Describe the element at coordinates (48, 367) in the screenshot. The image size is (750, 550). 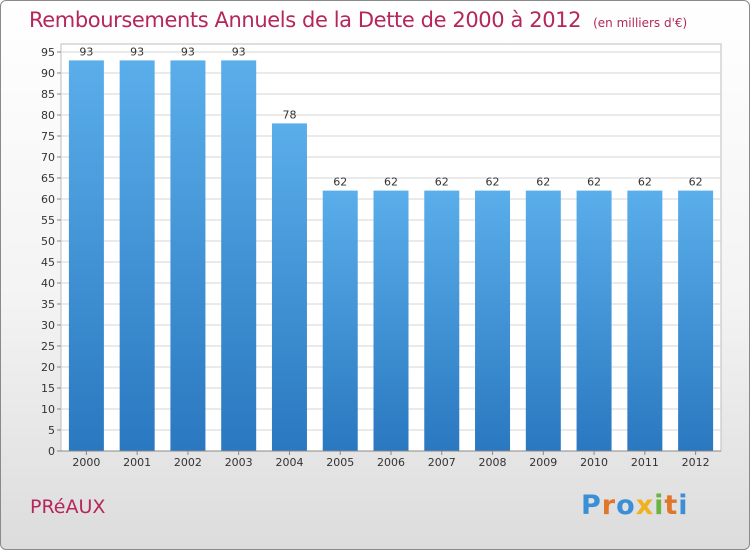
I see `y-tick-label: 20` at that location.